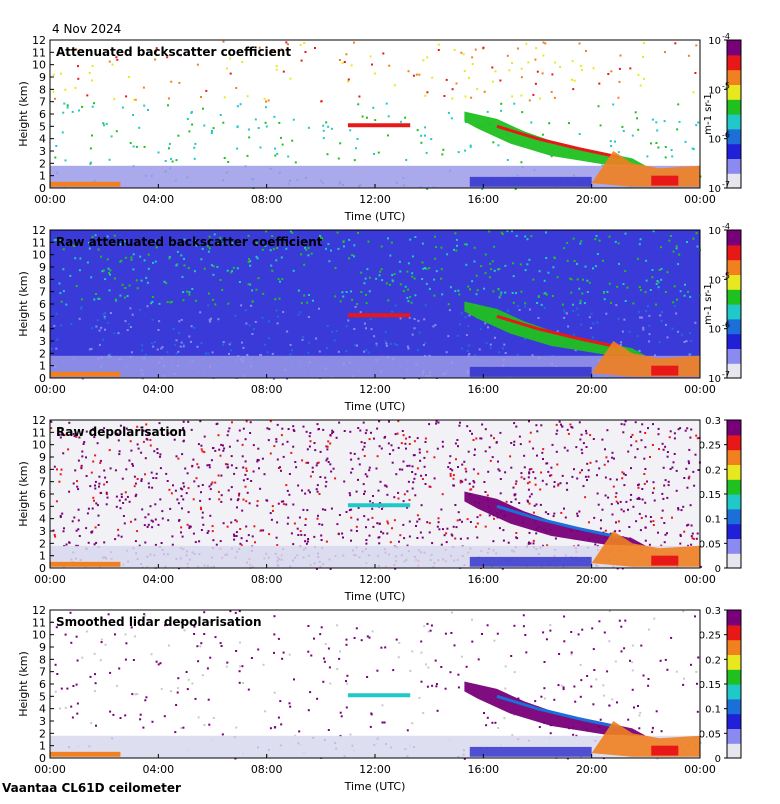 Image resolution: width=780 pixels, height=804 pixels. What do you see at coordinates (158, 769) in the screenshot?
I see `x-tick-label: 04:00` at bounding box center [158, 769].